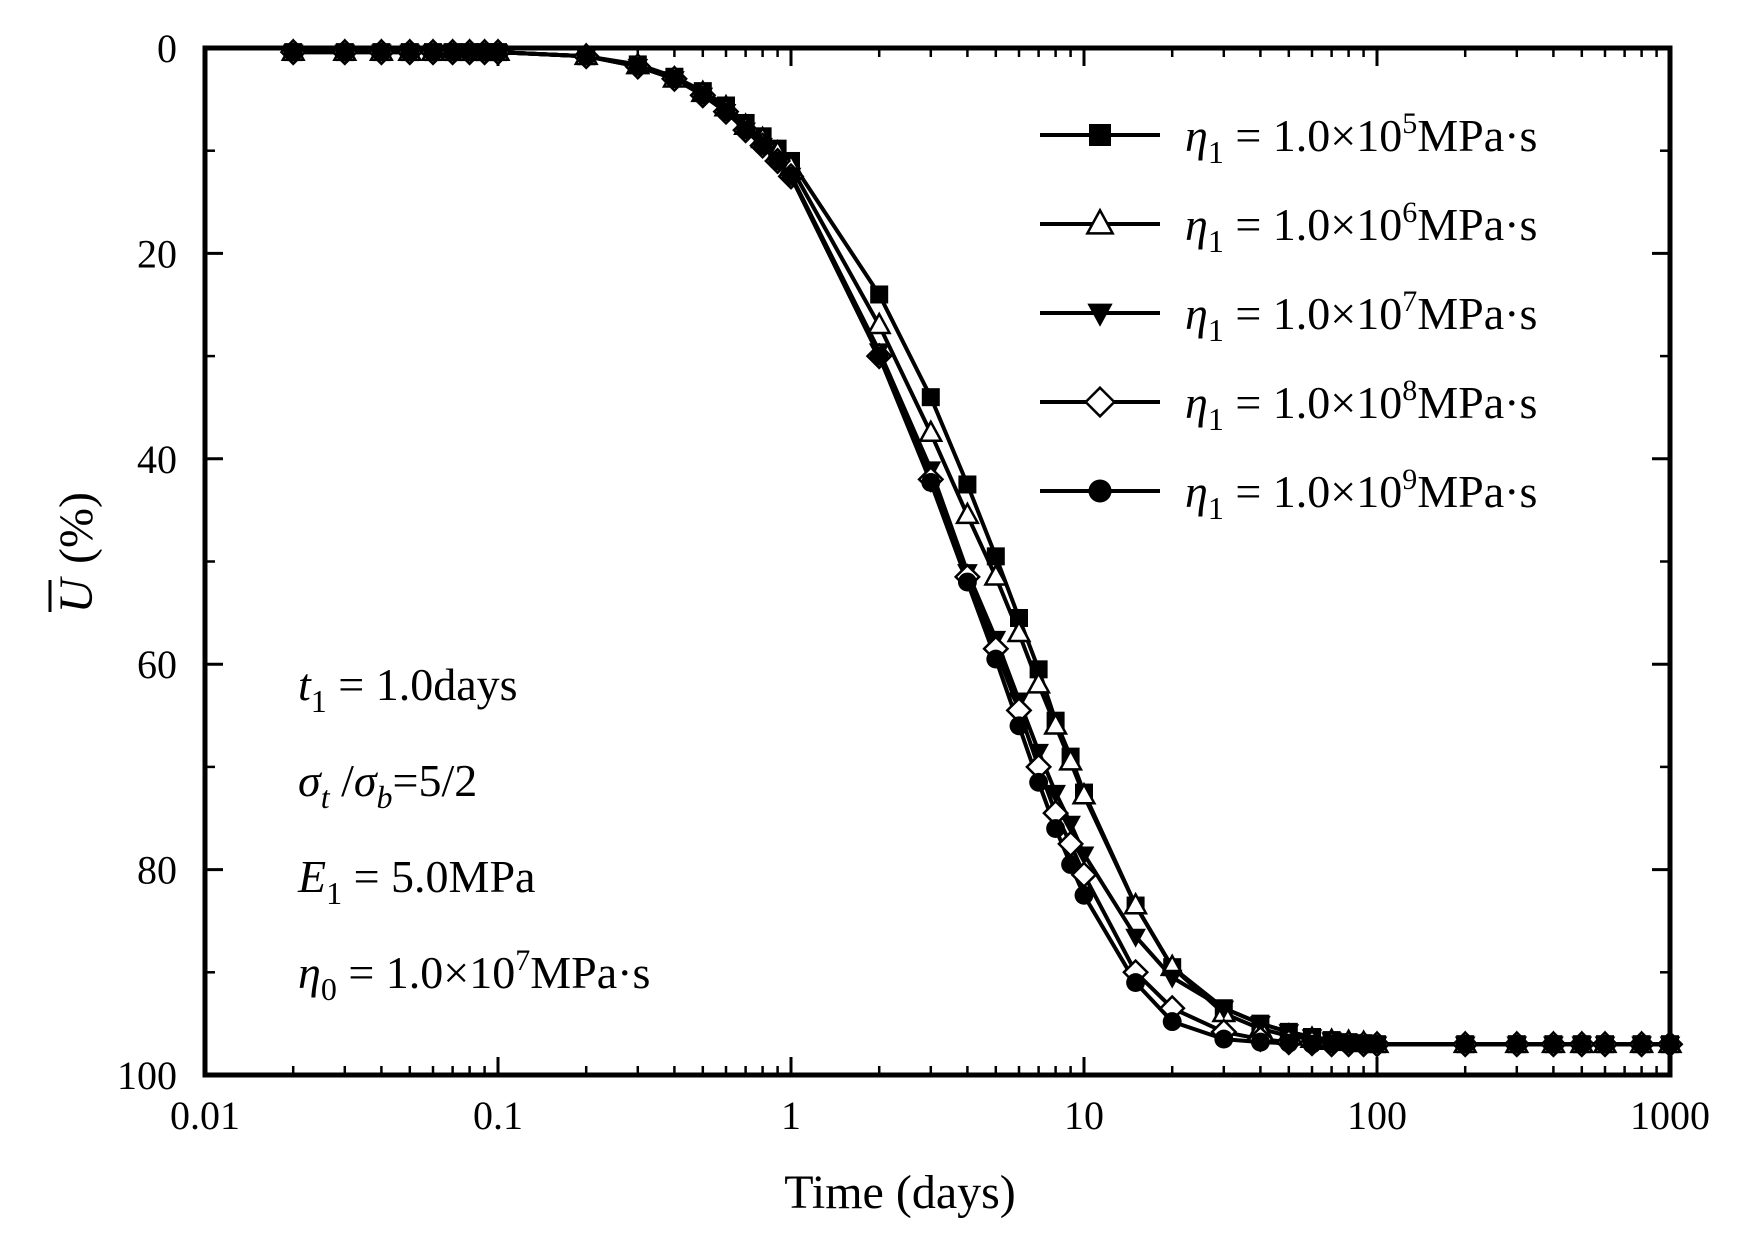  What do you see at coordinates (474, 975) in the screenshot?
I see `annotation-line-4: η0 = 1.0×107MPa·s` at bounding box center [474, 975].